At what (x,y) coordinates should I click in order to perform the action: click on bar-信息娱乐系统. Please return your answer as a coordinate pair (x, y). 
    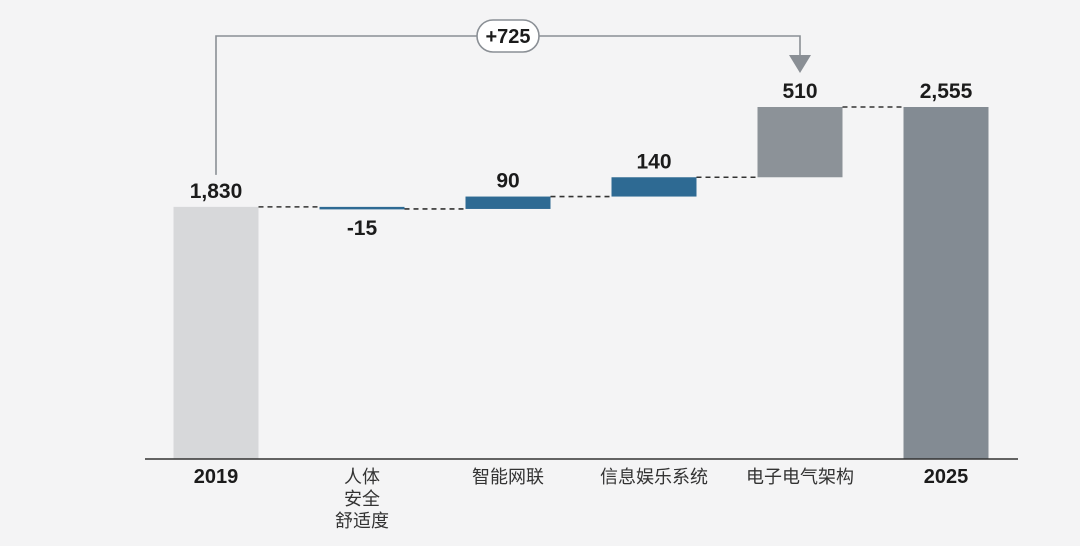
    Looking at the image, I should click on (654, 187).